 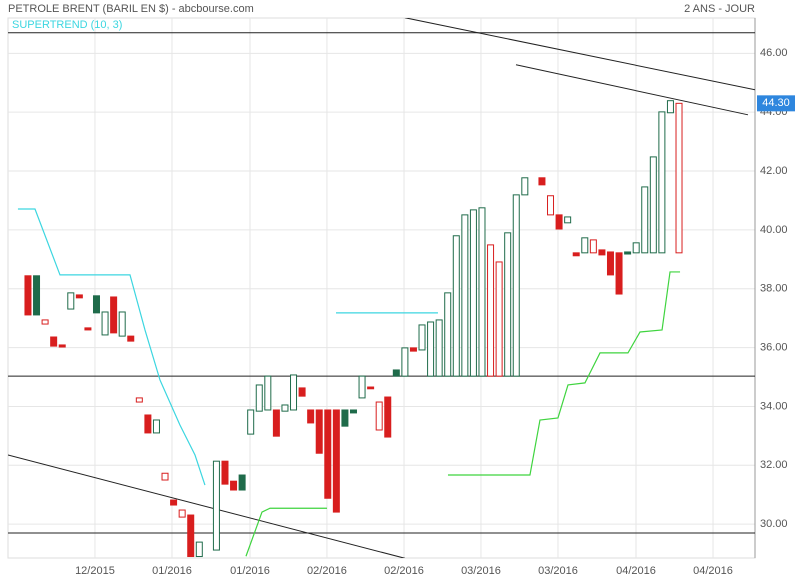 I want to click on y-tick-label: 30.00, so click(x=774, y=524).